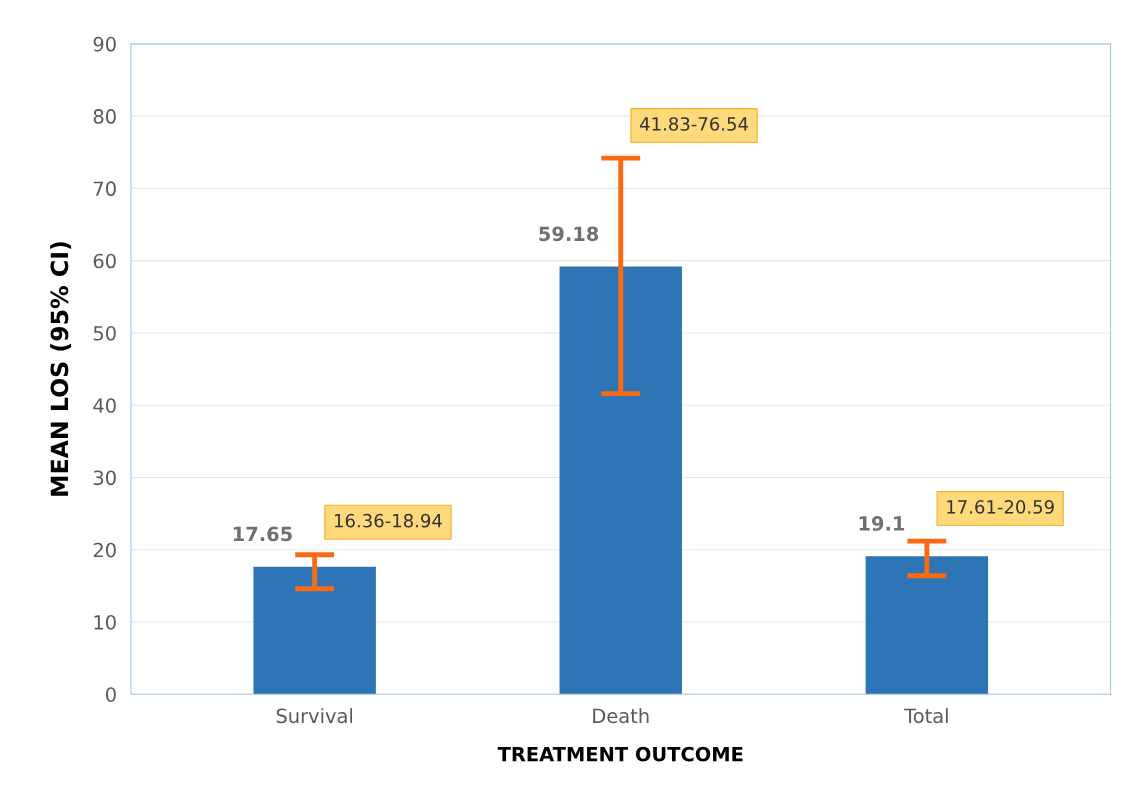  I want to click on annotation: 41.83-76.54, so click(694, 124).